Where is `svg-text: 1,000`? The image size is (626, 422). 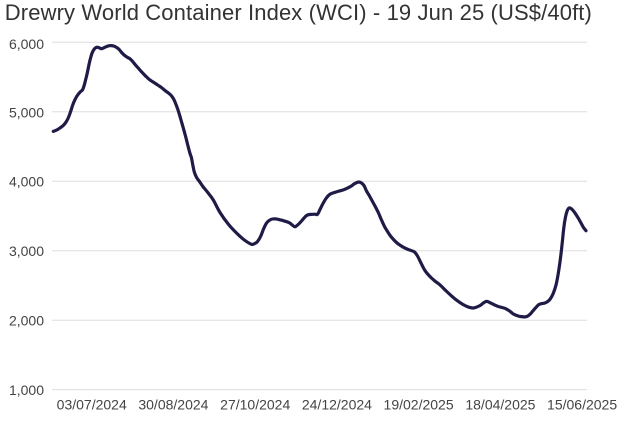
svg-text: 1,000 is located at coordinates (26, 390).